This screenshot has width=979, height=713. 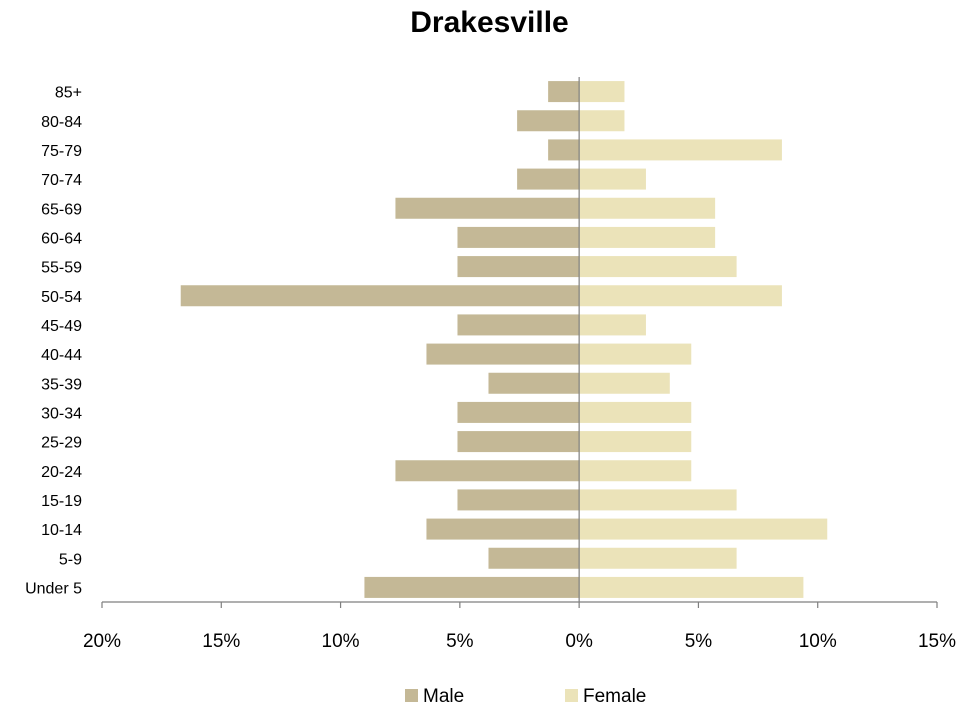 I want to click on chart-title: Drakesville, so click(x=489, y=22).